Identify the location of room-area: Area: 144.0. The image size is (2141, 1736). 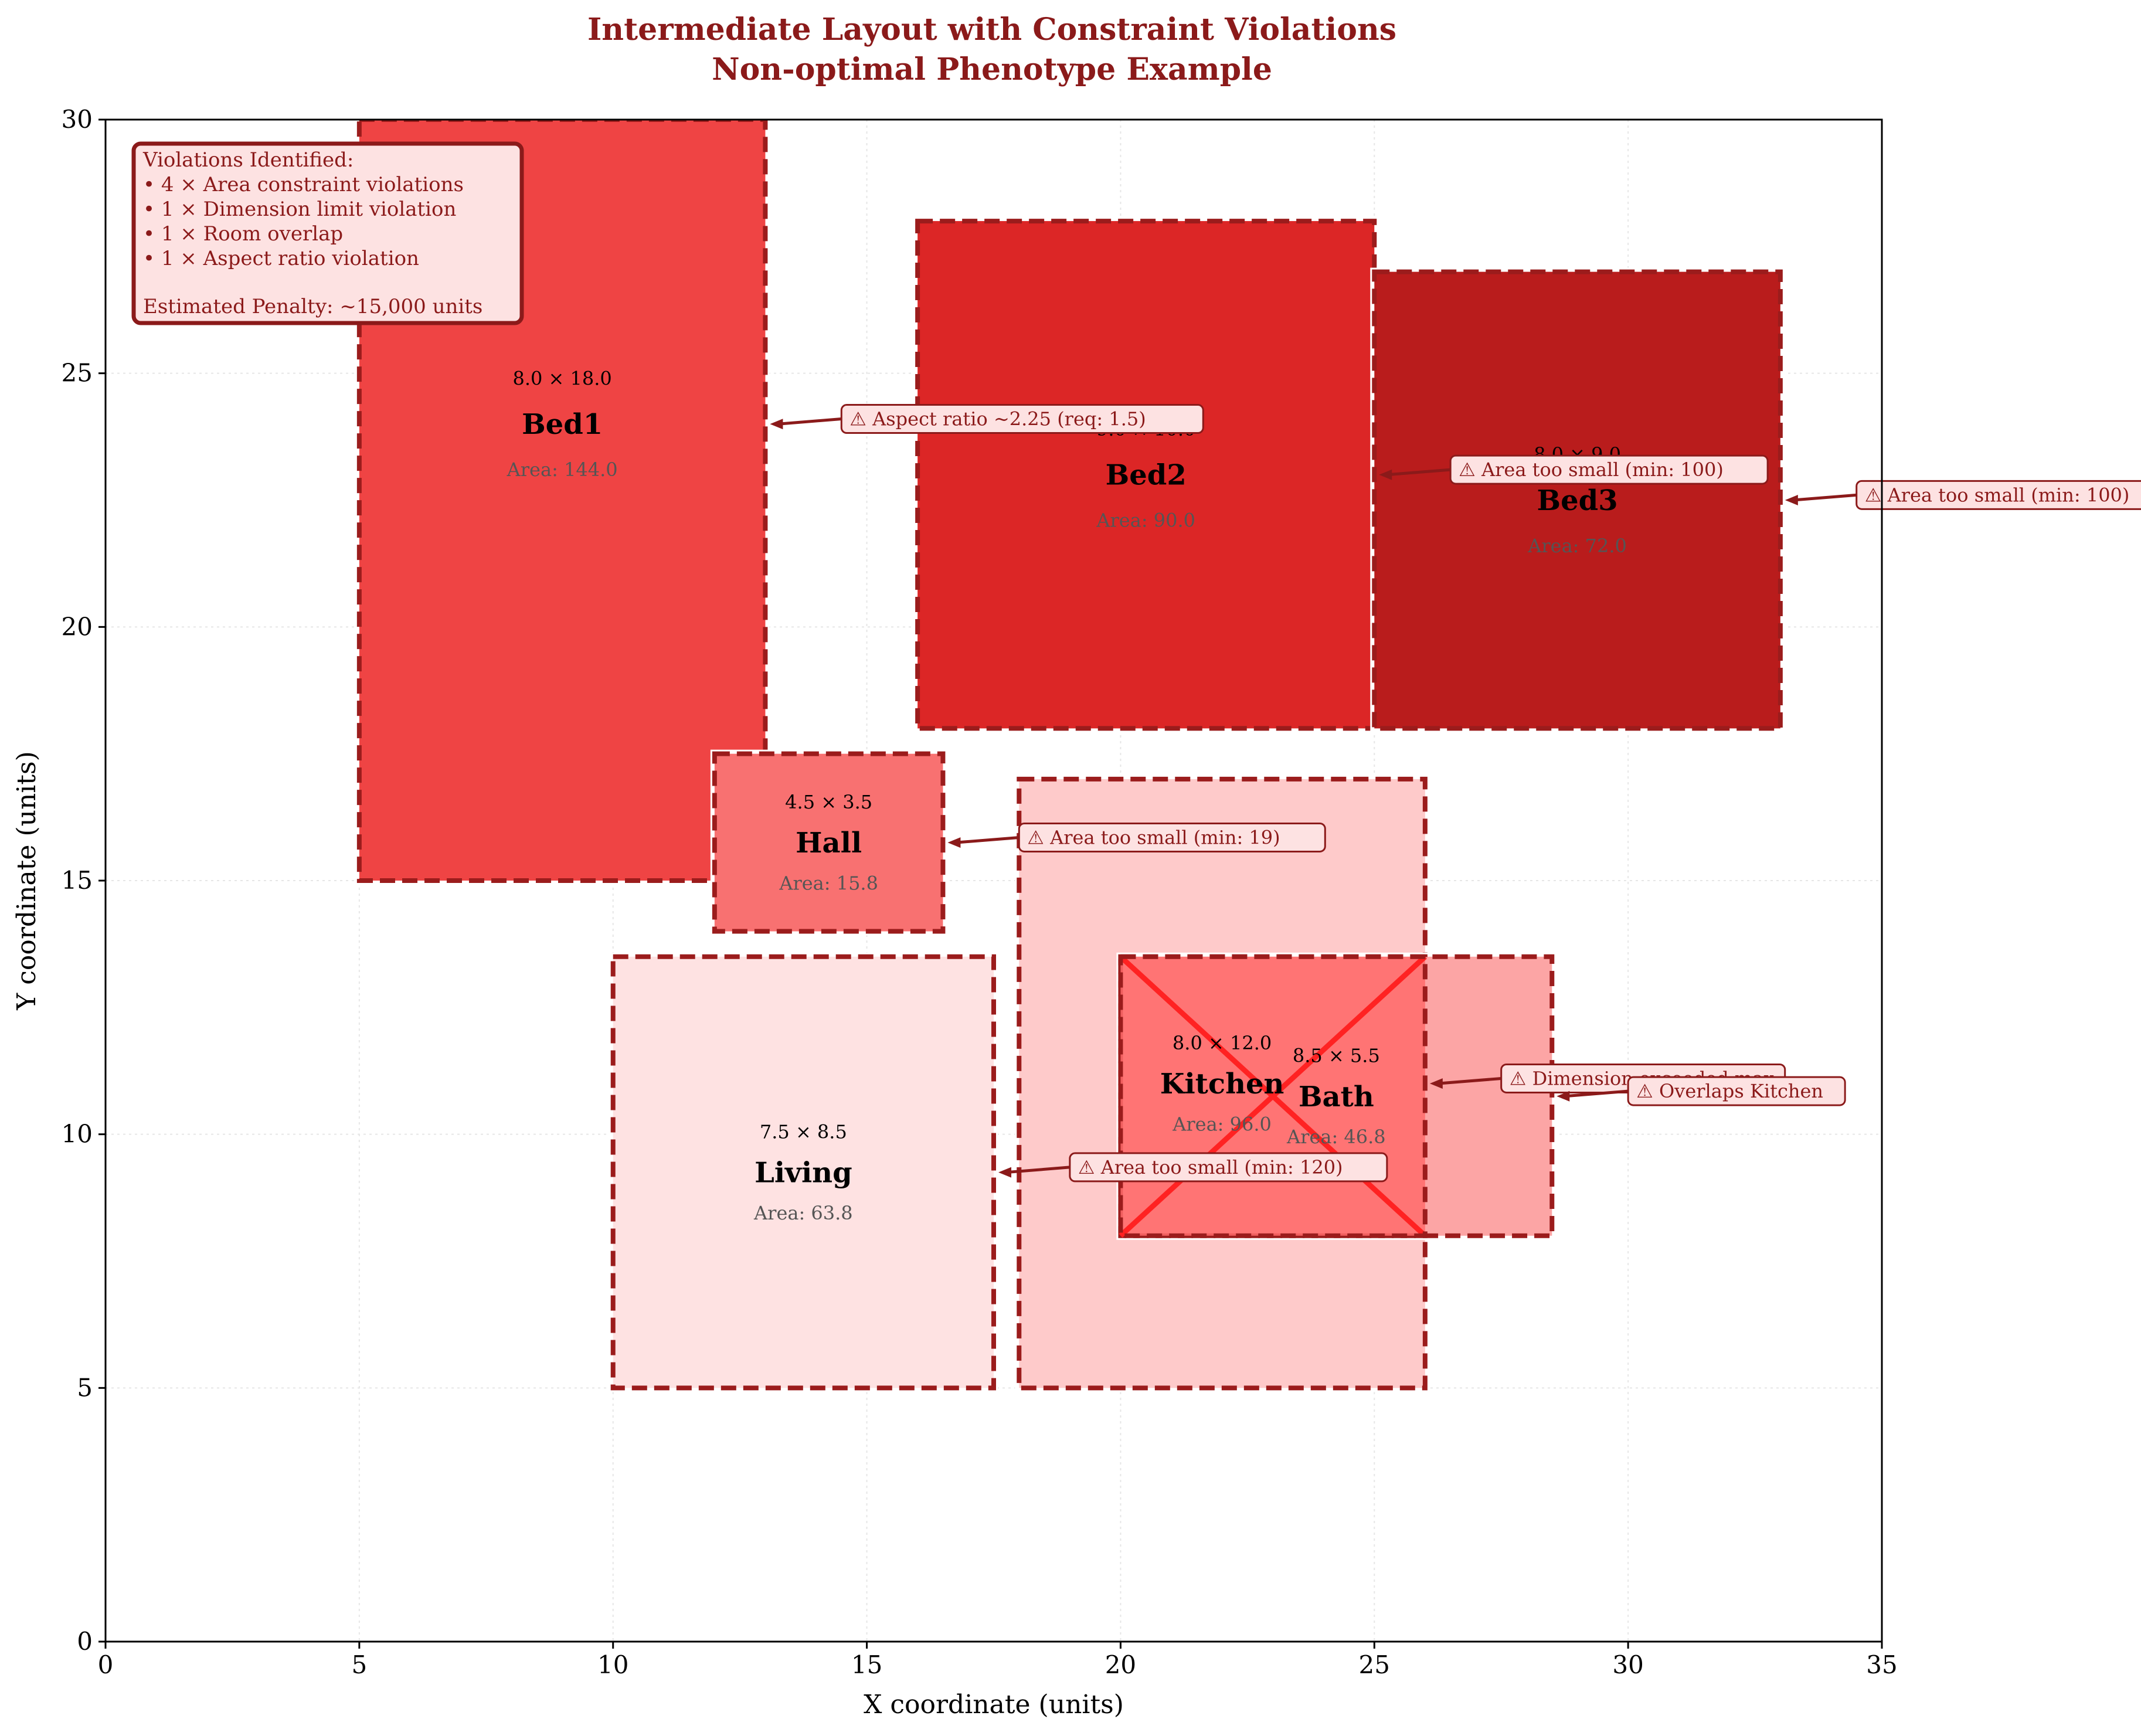
(562, 469).